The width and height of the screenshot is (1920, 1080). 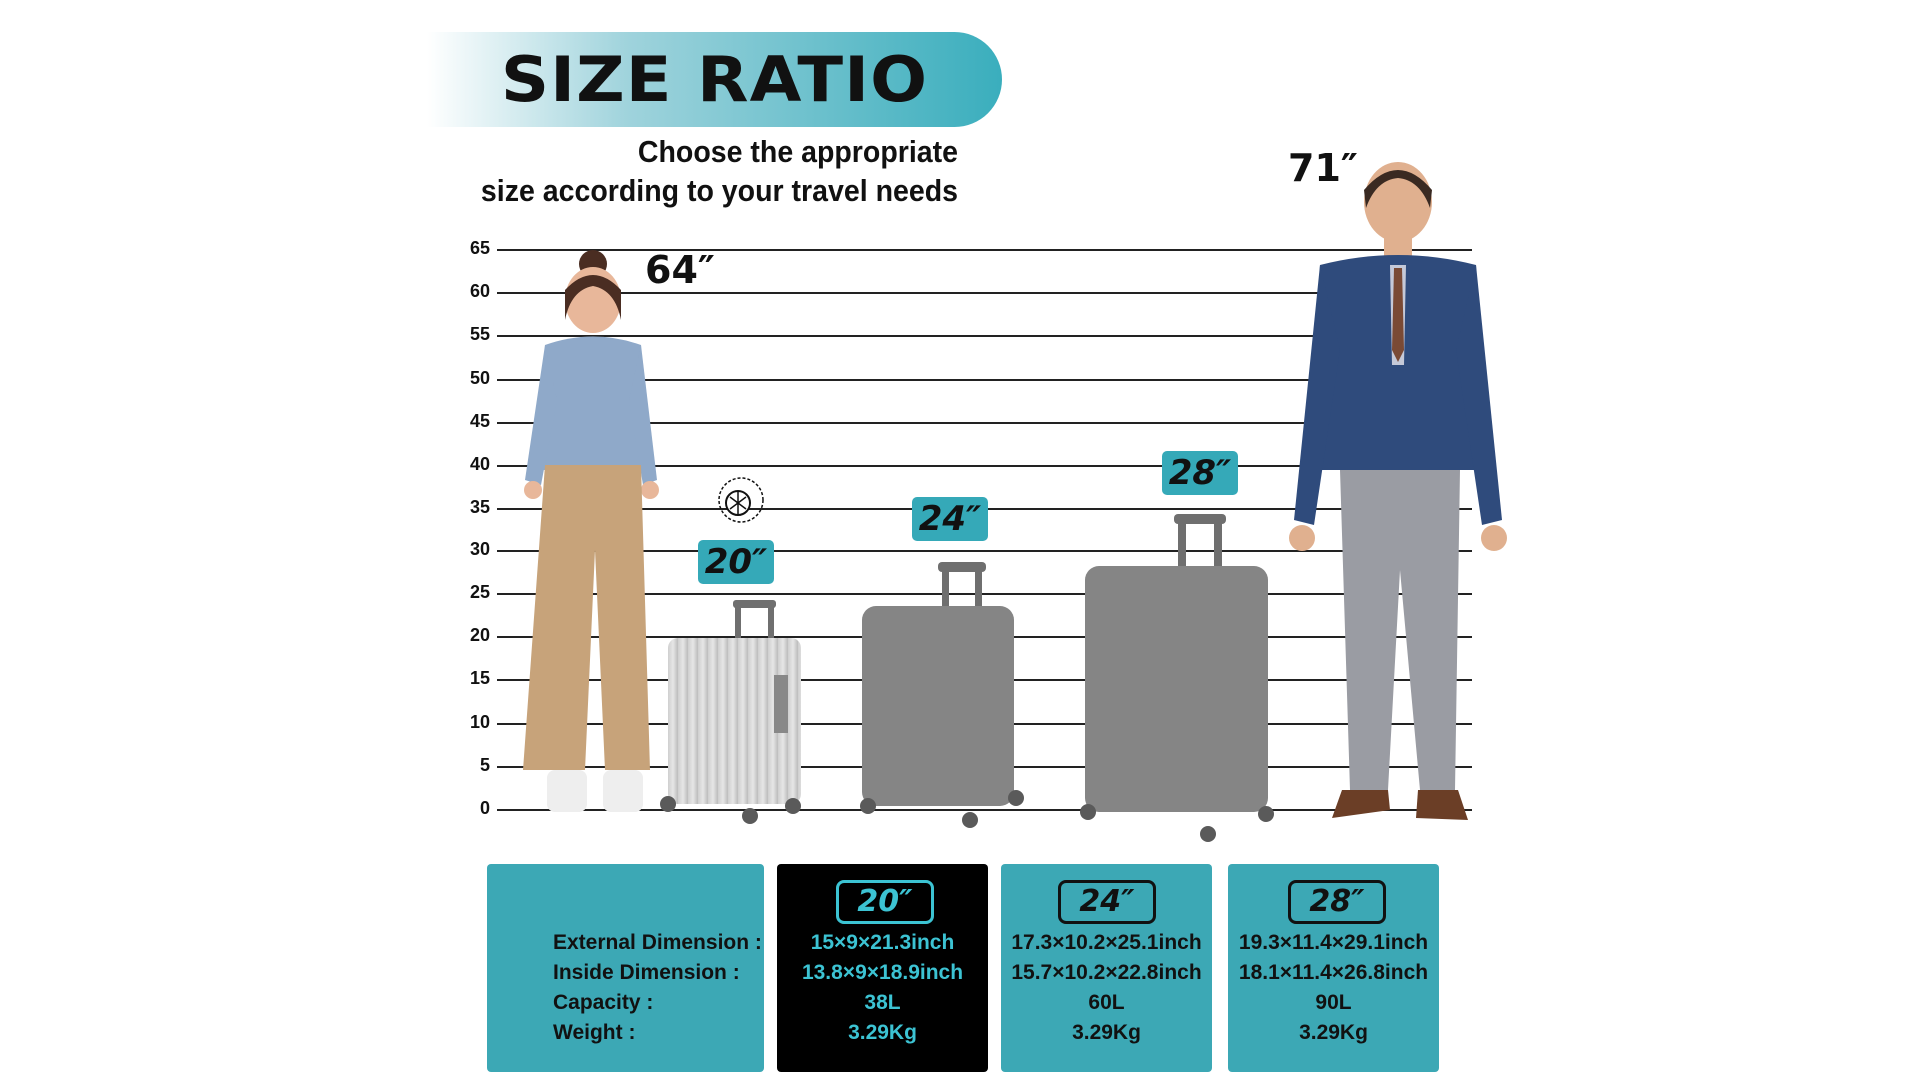 I want to click on capacity-label: Capacity :, so click(x=603, y=1002).